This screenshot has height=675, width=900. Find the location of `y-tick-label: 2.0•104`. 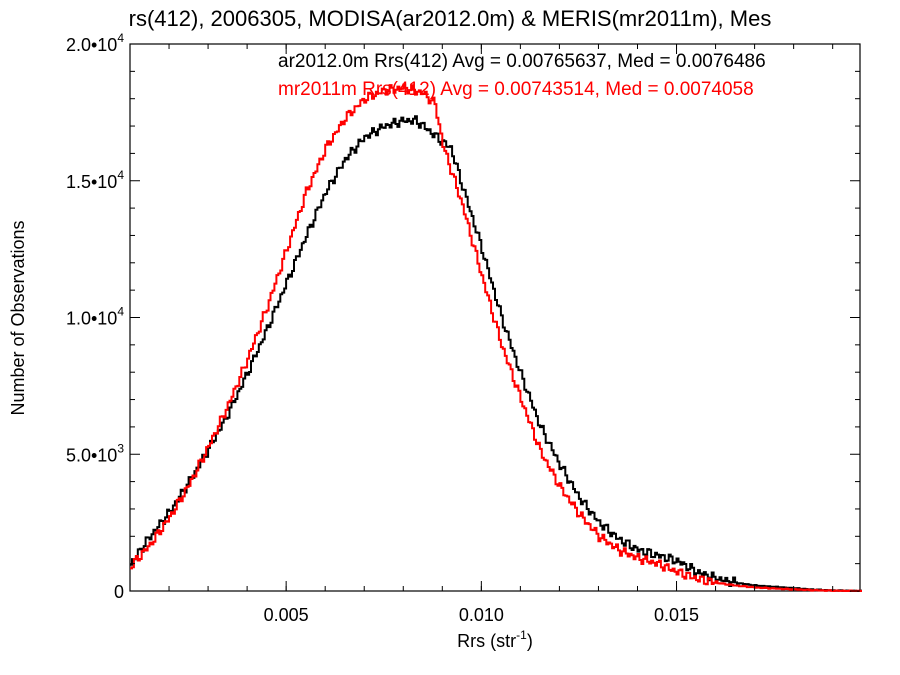

y-tick-label: 2.0•104 is located at coordinates (95, 43).